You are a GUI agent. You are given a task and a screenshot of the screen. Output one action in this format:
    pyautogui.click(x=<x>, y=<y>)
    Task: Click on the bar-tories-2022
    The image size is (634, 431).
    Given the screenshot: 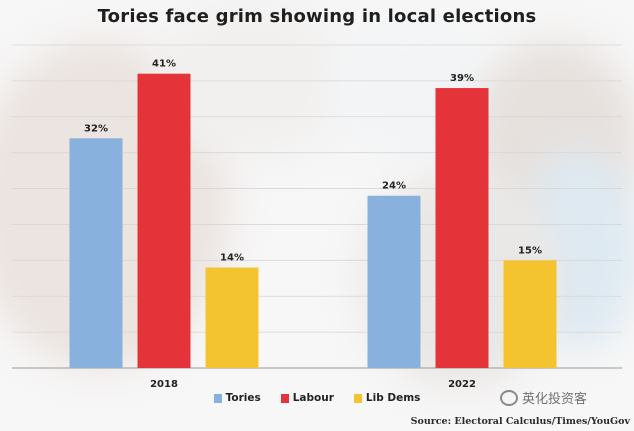 What is the action you would take?
    pyautogui.click(x=394, y=281)
    